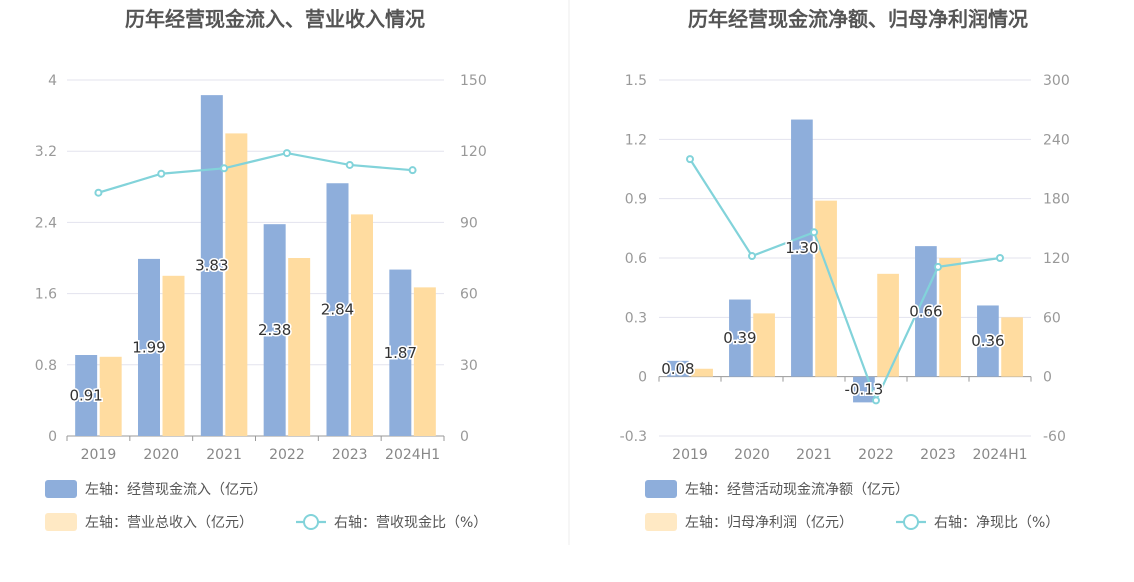  I want to click on y-left-tick-label: 2.4, so click(46, 223).